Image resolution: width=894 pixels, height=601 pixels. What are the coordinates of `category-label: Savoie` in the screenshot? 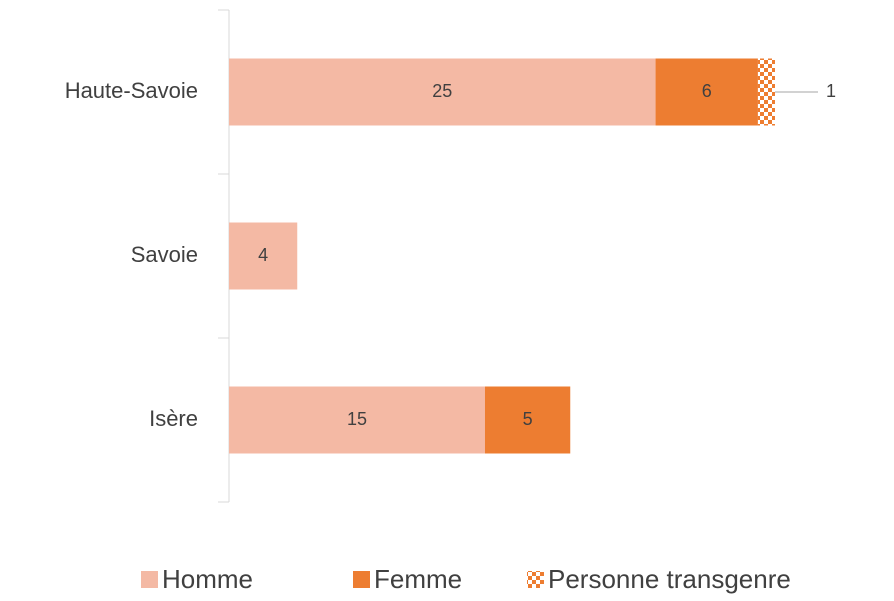 It's located at (164, 254).